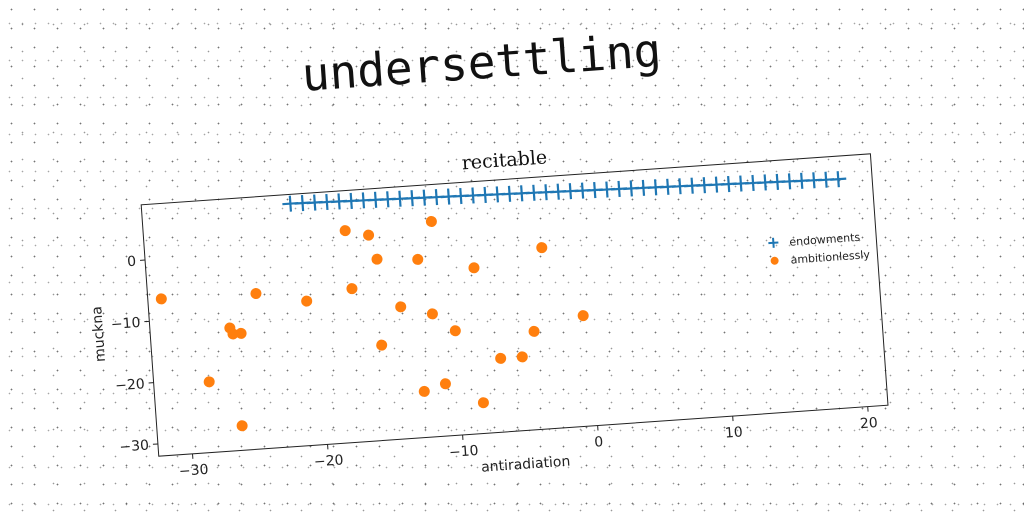 This screenshot has width=1024, height=512. I want to click on legend: endowments ambitionlessly, so click(819, 249).